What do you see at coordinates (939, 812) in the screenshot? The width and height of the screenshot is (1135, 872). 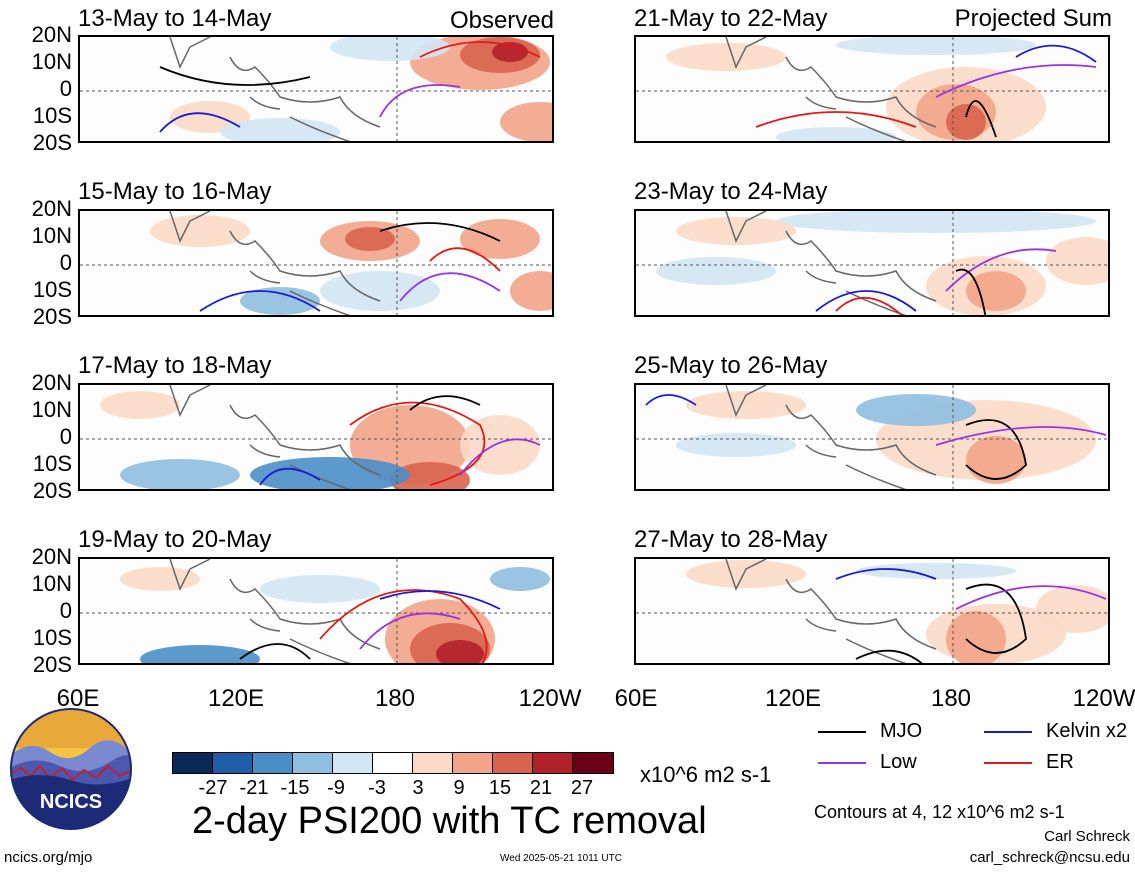 I see `contours-note: Contours at 4, 12 x10^6 m2 s-1` at bounding box center [939, 812].